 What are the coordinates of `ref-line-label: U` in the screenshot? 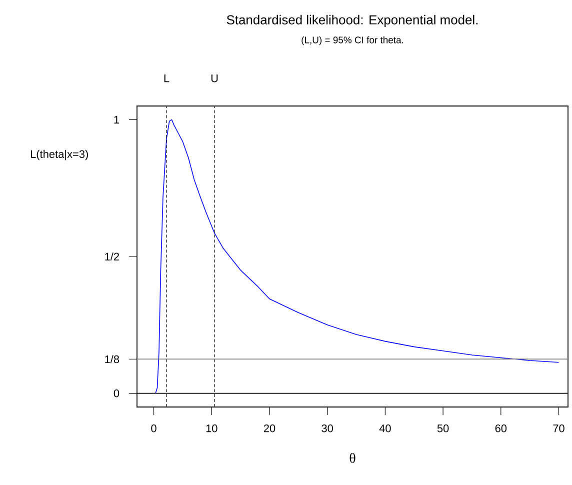 It's located at (214, 78).